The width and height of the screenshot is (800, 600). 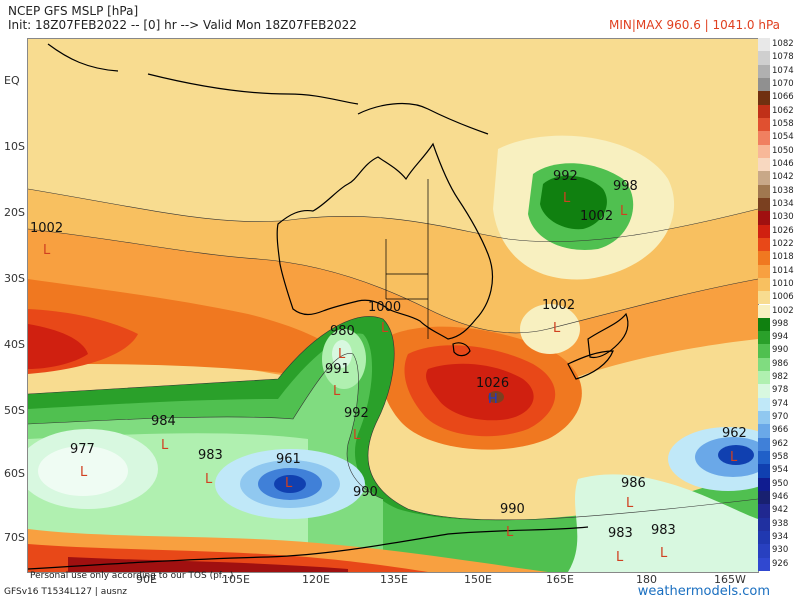 I want to click on legend-row: 974, so click(x=778, y=404).